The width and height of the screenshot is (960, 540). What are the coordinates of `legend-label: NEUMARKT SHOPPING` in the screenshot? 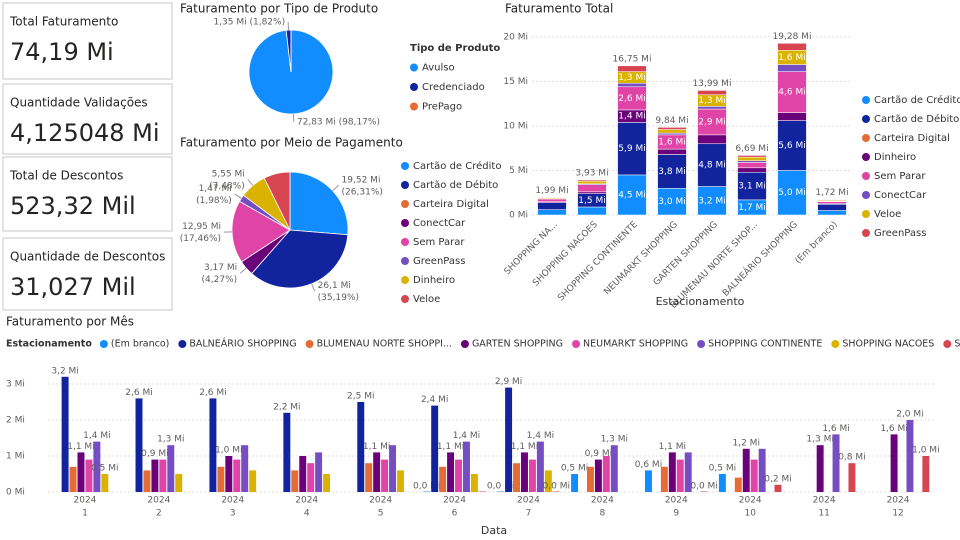 It's located at (635, 344).